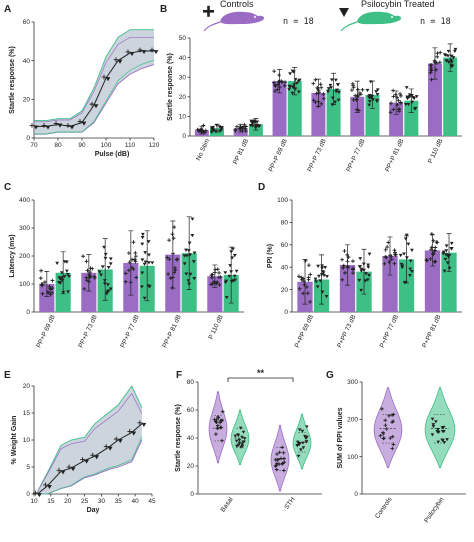 The image size is (474, 542). What do you see at coordinates (12, 80) in the screenshot?
I see `y-axis-title: Startle response (%)` at bounding box center [12, 80].